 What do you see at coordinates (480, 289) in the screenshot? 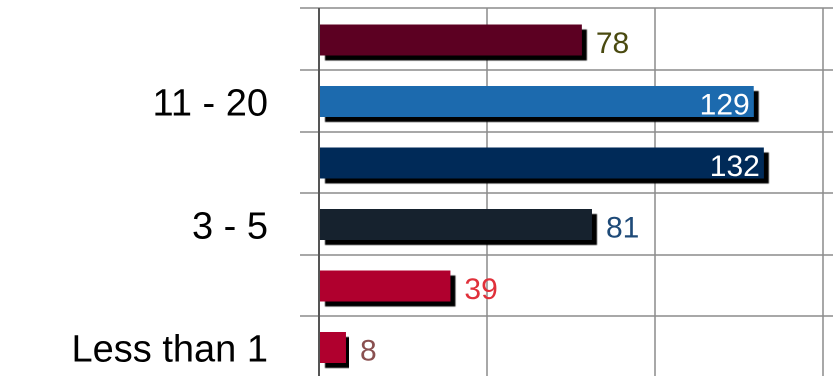
I see `value-label-4: 39` at bounding box center [480, 289].